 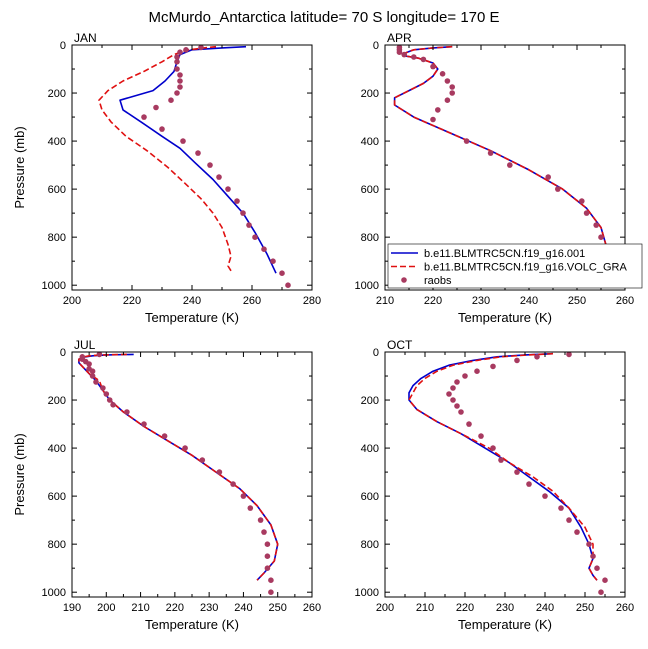 I want to click on x-tick-label: 200, so click(x=72, y=301).